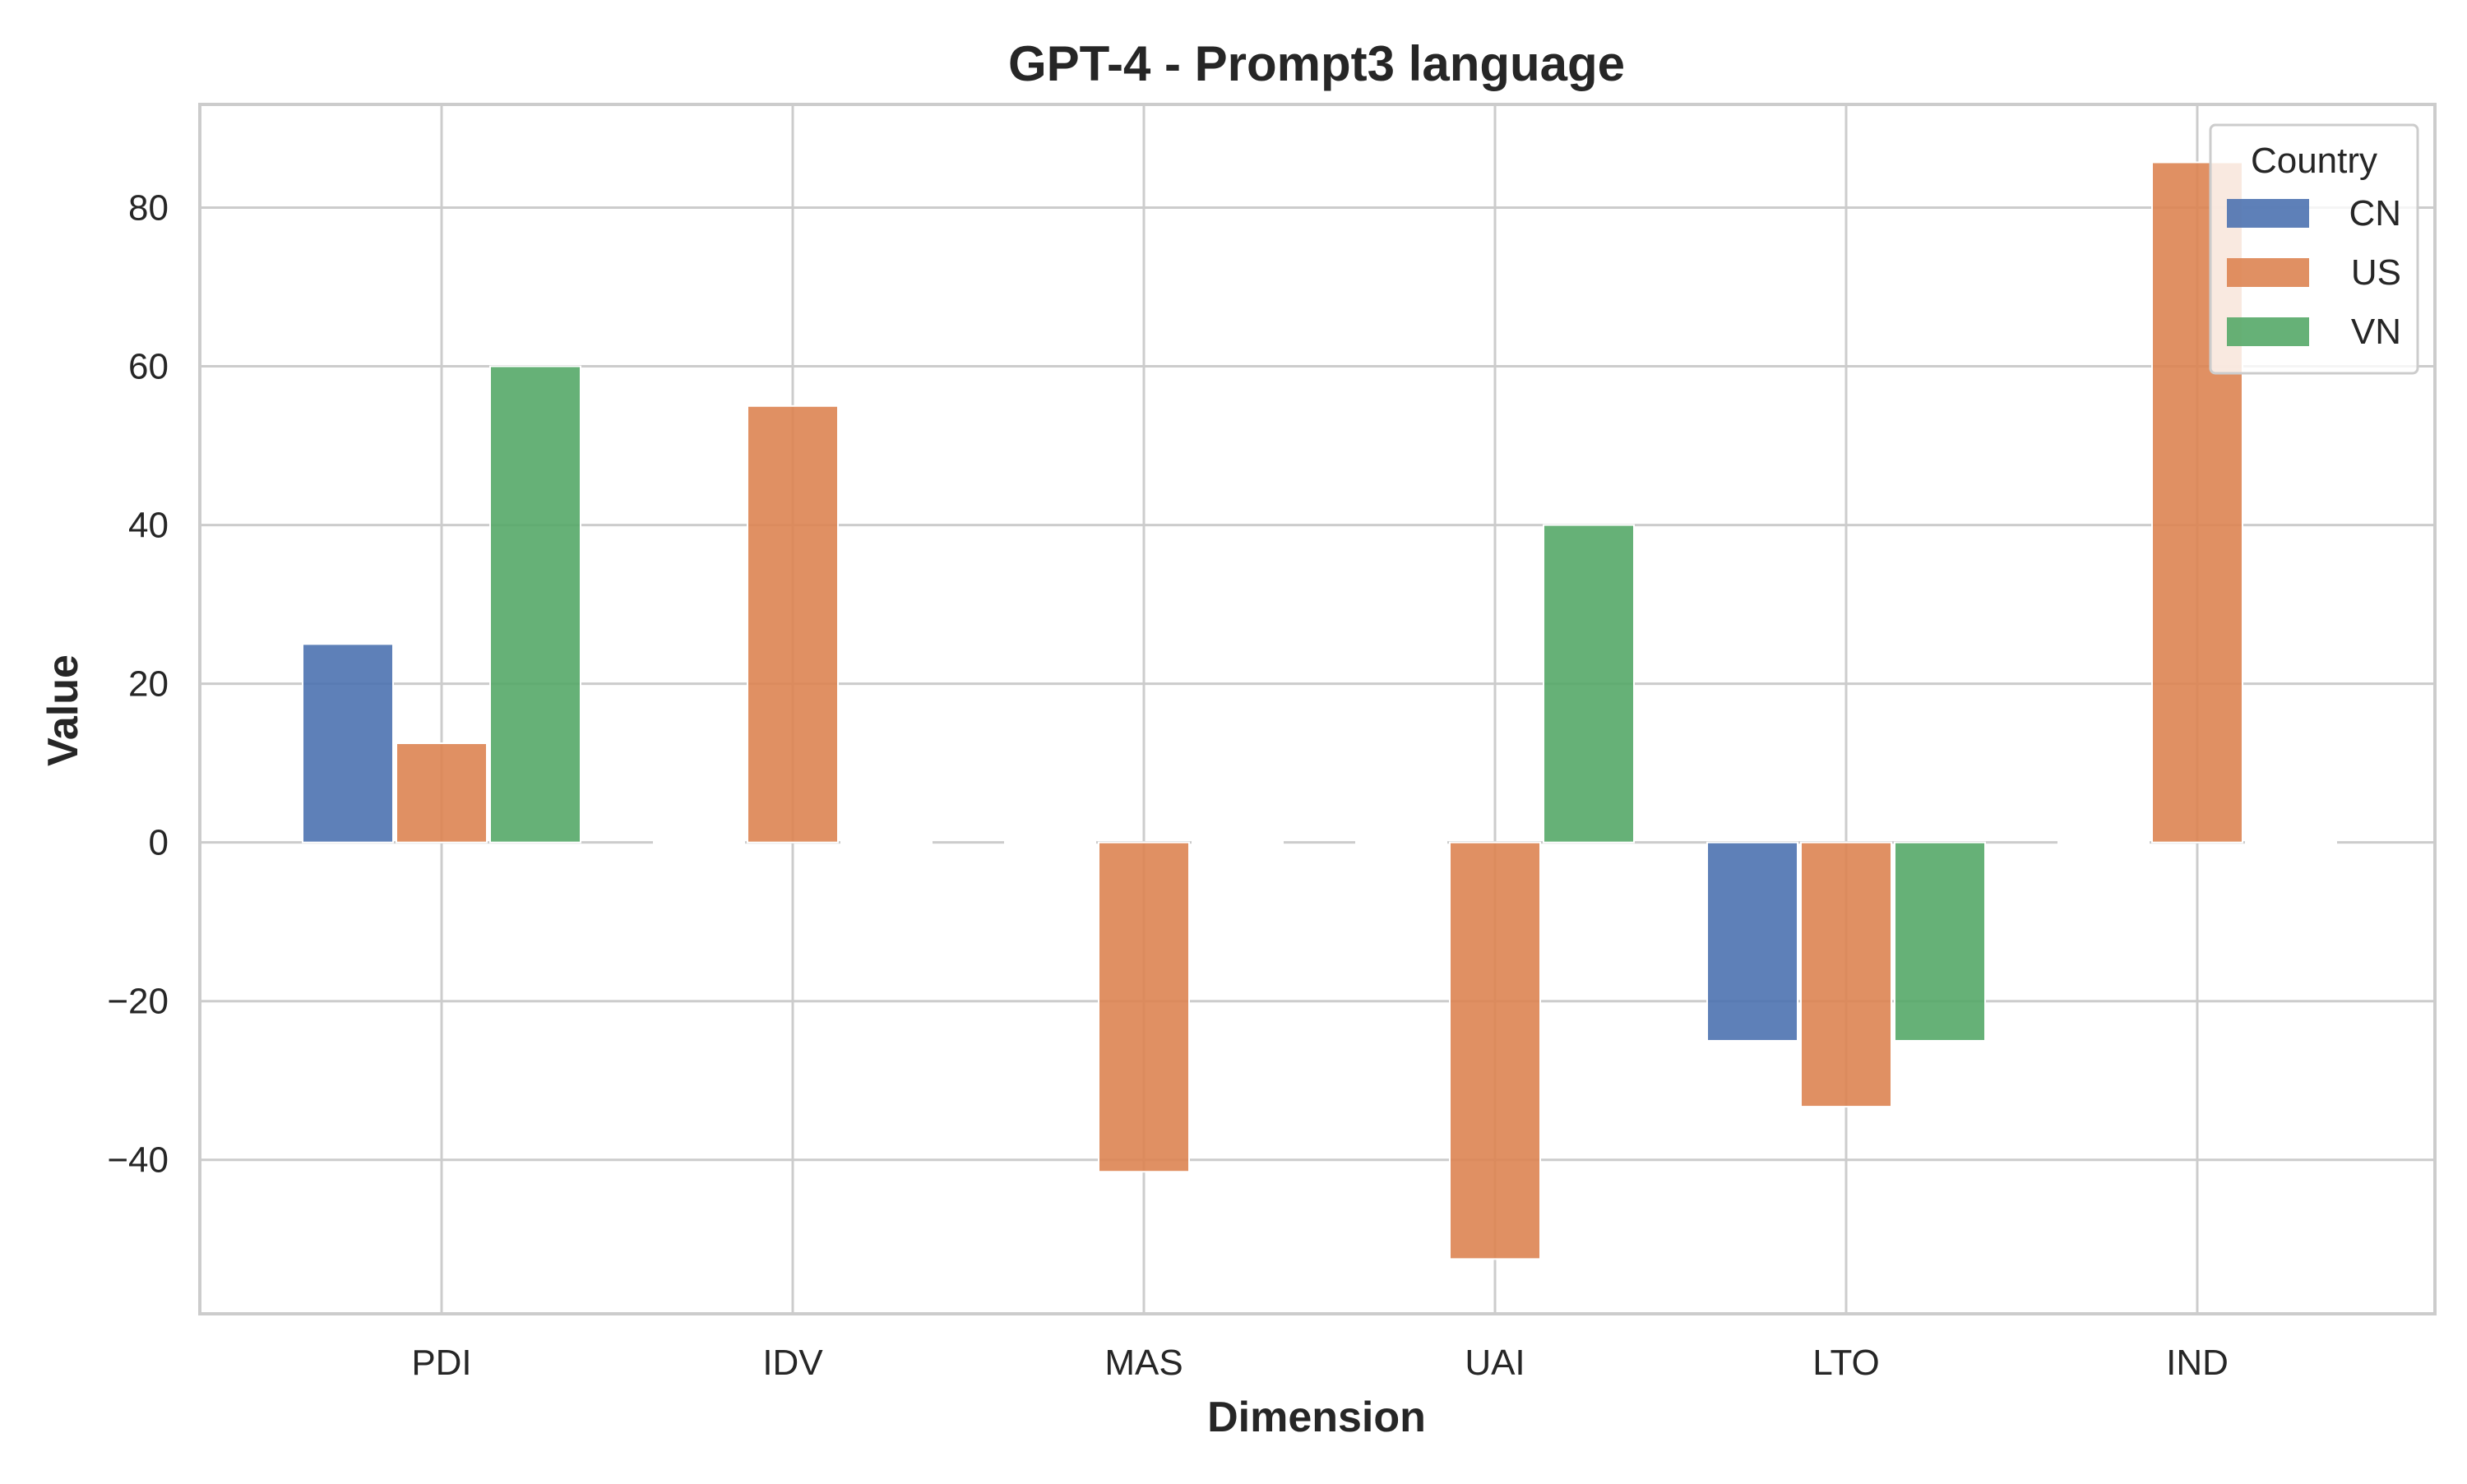 The image size is (2467, 1484). What do you see at coordinates (2198, 1363) in the screenshot?
I see `x-tick-label: IND` at bounding box center [2198, 1363].